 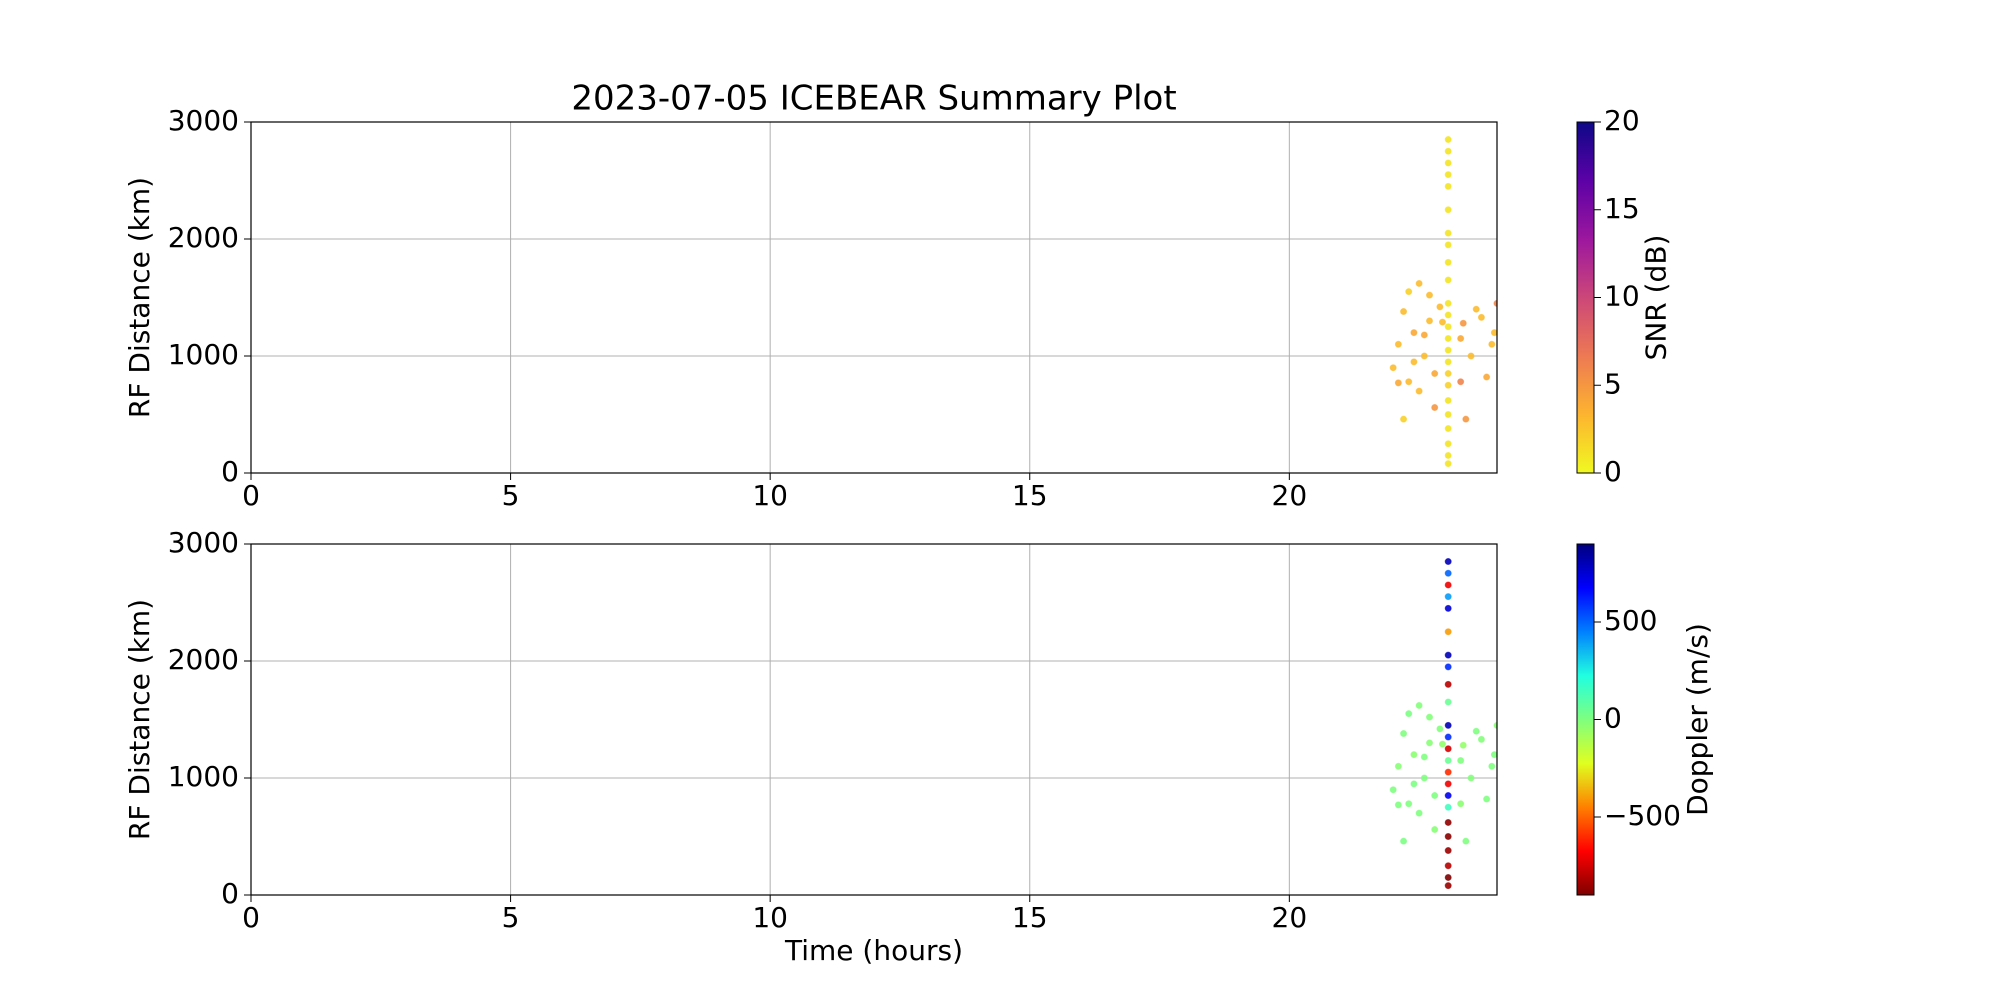 What do you see at coordinates (1290, 917) in the screenshot?
I see `x-tick-label: 20` at bounding box center [1290, 917].